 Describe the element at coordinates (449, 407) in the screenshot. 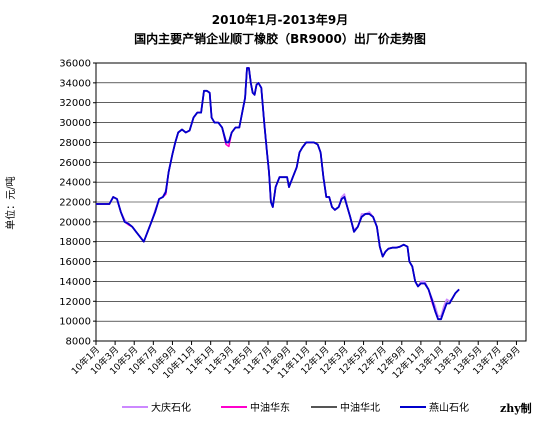

I see `legend-label: 燕山石化` at that location.